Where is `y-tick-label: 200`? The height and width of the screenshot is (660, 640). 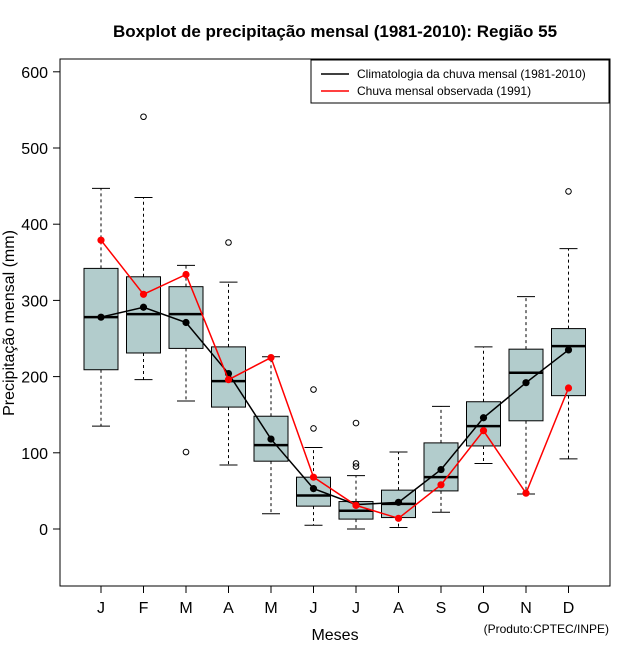
y-tick-label: 200 is located at coordinates (34, 378).